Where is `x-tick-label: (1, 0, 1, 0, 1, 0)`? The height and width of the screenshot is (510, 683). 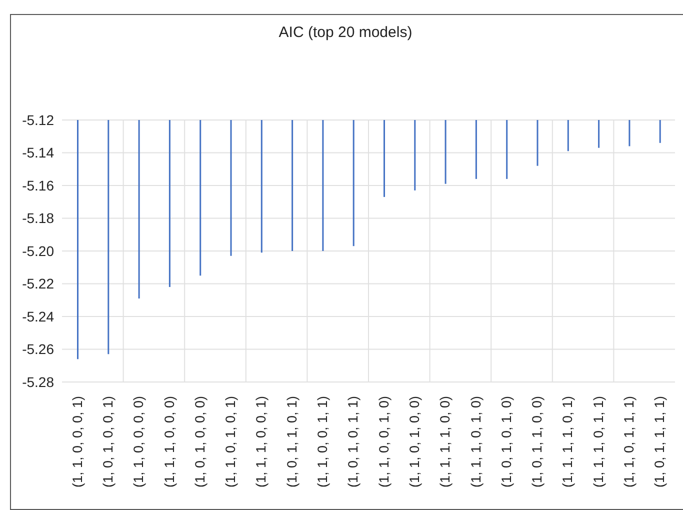 x-tick-label: (1, 0, 1, 0, 1, 0) is located at coordinates (506, 442).